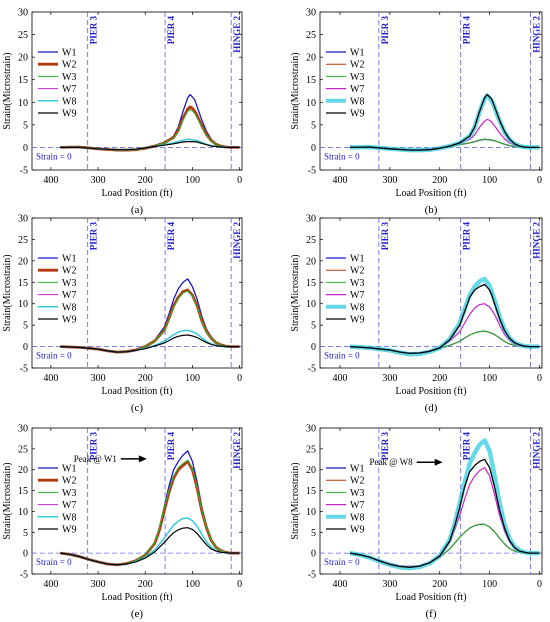  Describe the element at coordinates (392, 462) in the screenshot. I see `peak-annotation: Peak @ W8` at that location.